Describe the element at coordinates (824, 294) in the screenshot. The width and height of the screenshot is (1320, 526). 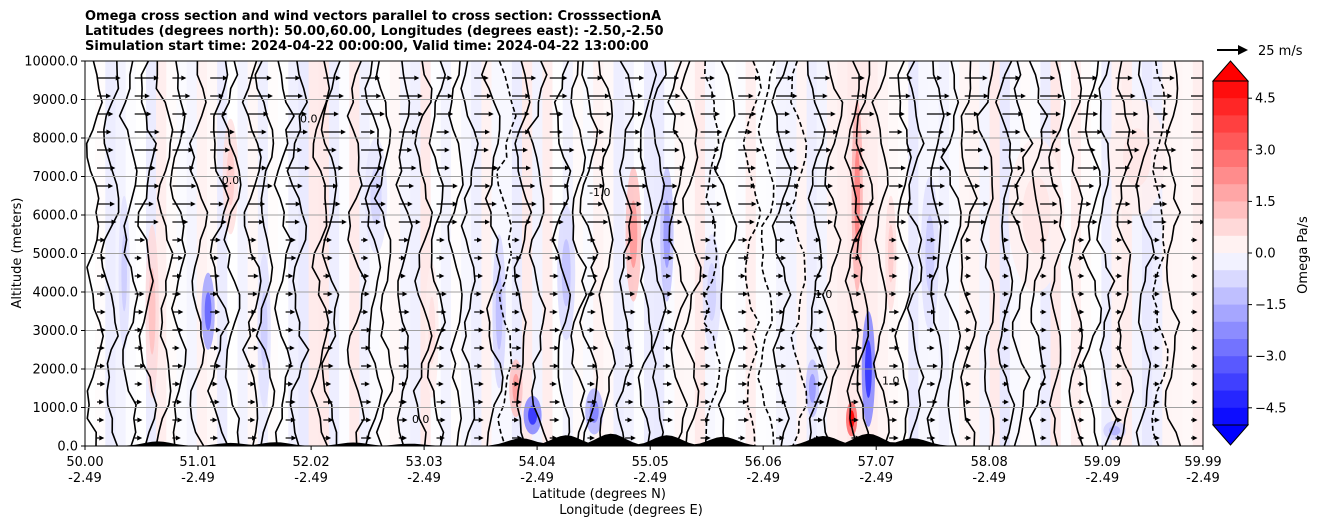
I see `contour-label: 1.0` at that location.